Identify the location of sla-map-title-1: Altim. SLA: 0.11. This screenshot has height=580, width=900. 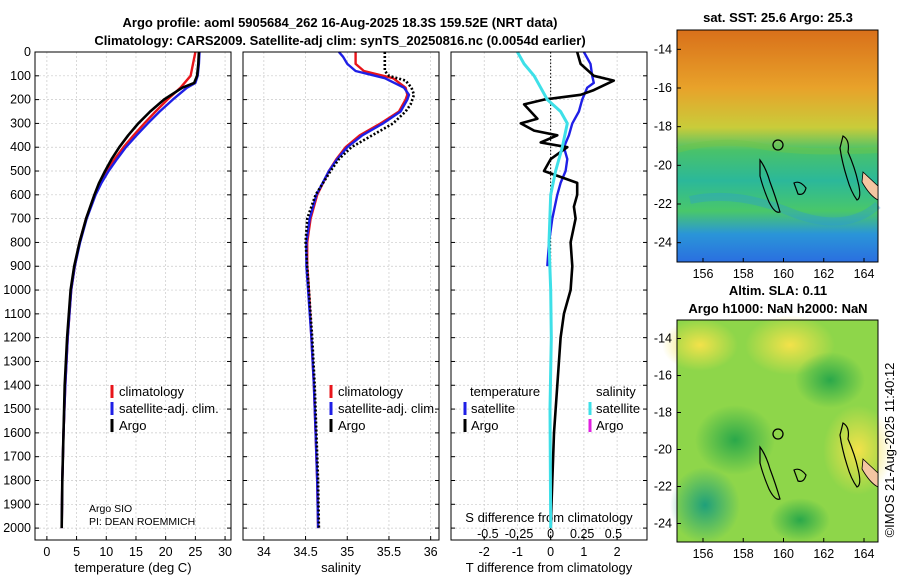
(778, 290).